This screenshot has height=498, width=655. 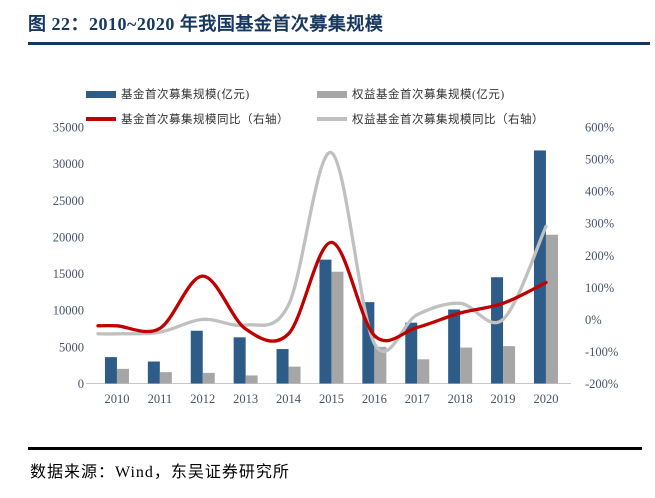 What do you see at coordinates (160, 472) in the screenshot?
I see `data-source: 数据来源：Wind，东吴证券研究所` at bounding box center [160, 472].